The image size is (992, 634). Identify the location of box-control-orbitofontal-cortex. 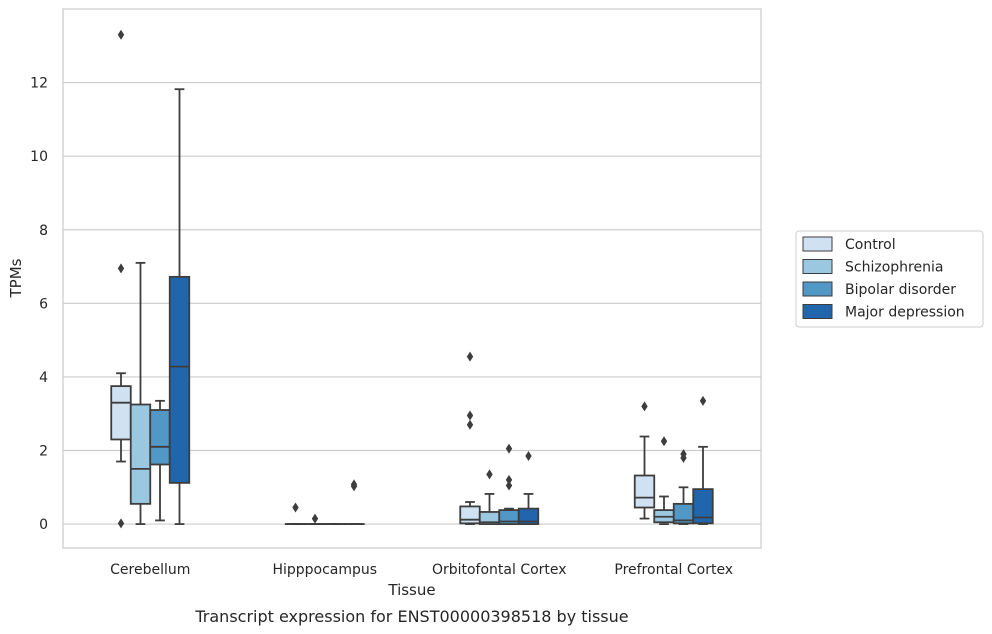
(470, 438).